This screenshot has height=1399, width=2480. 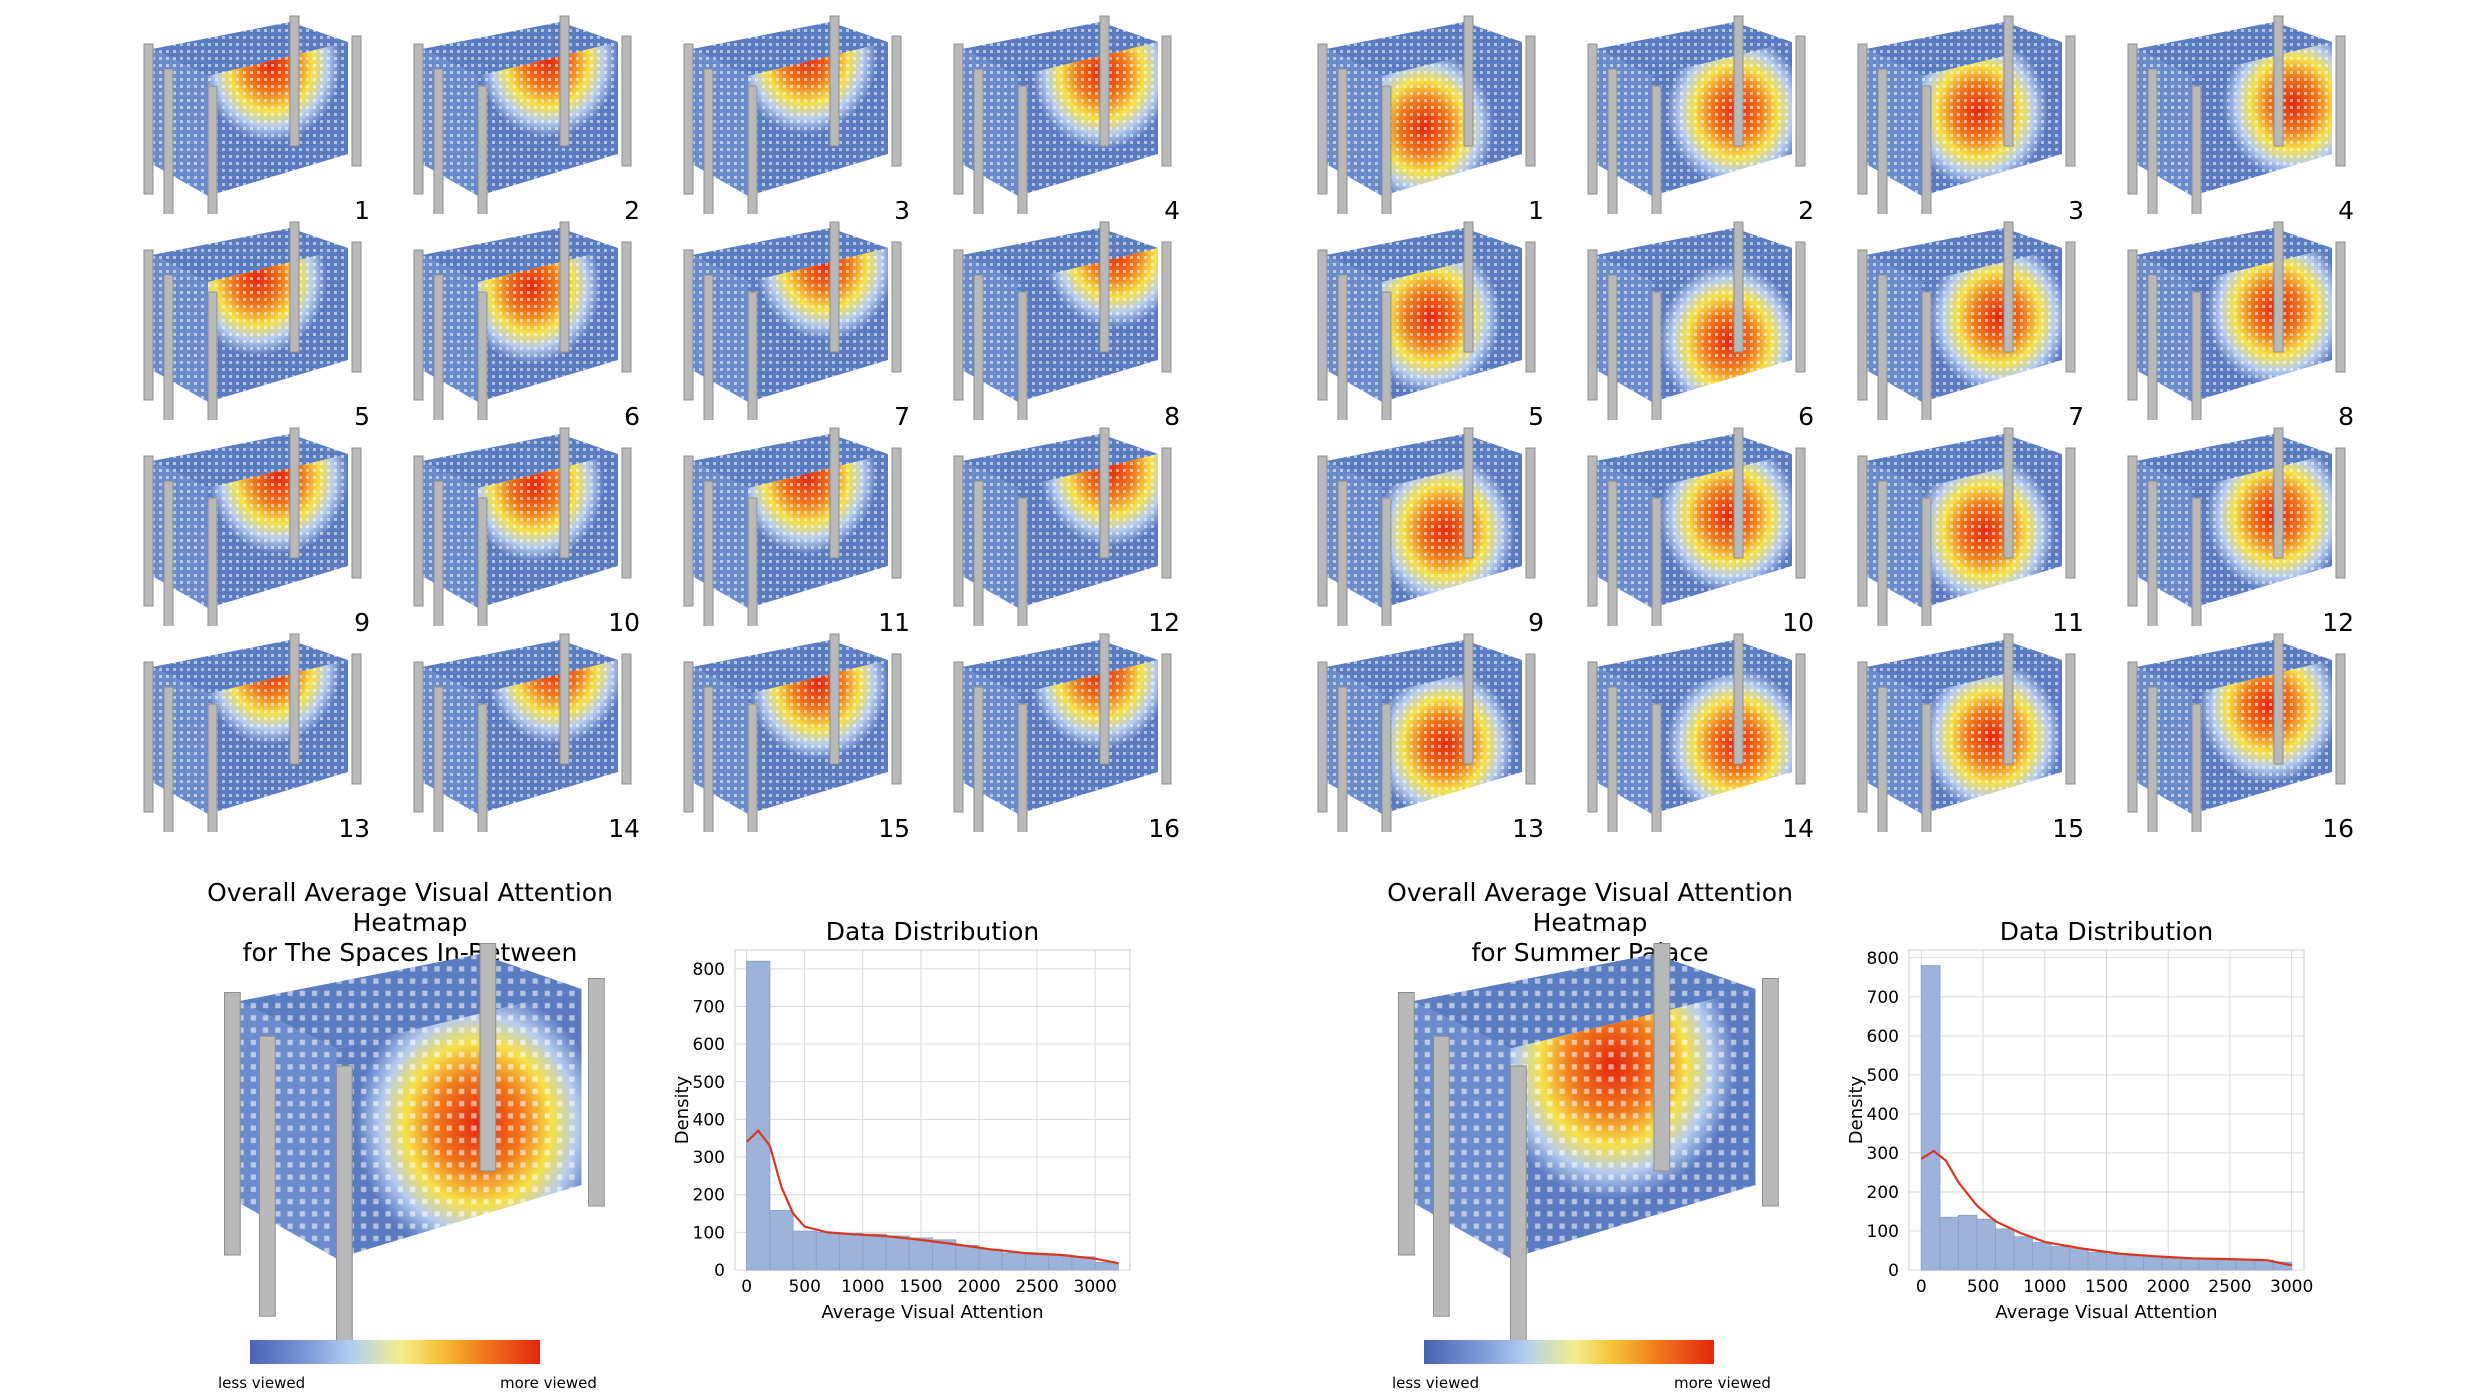 What do you see at coordinates (709, 1007) in the screenshot?
I see `y-tick-label: 700` at bounding box center [709, 1007].